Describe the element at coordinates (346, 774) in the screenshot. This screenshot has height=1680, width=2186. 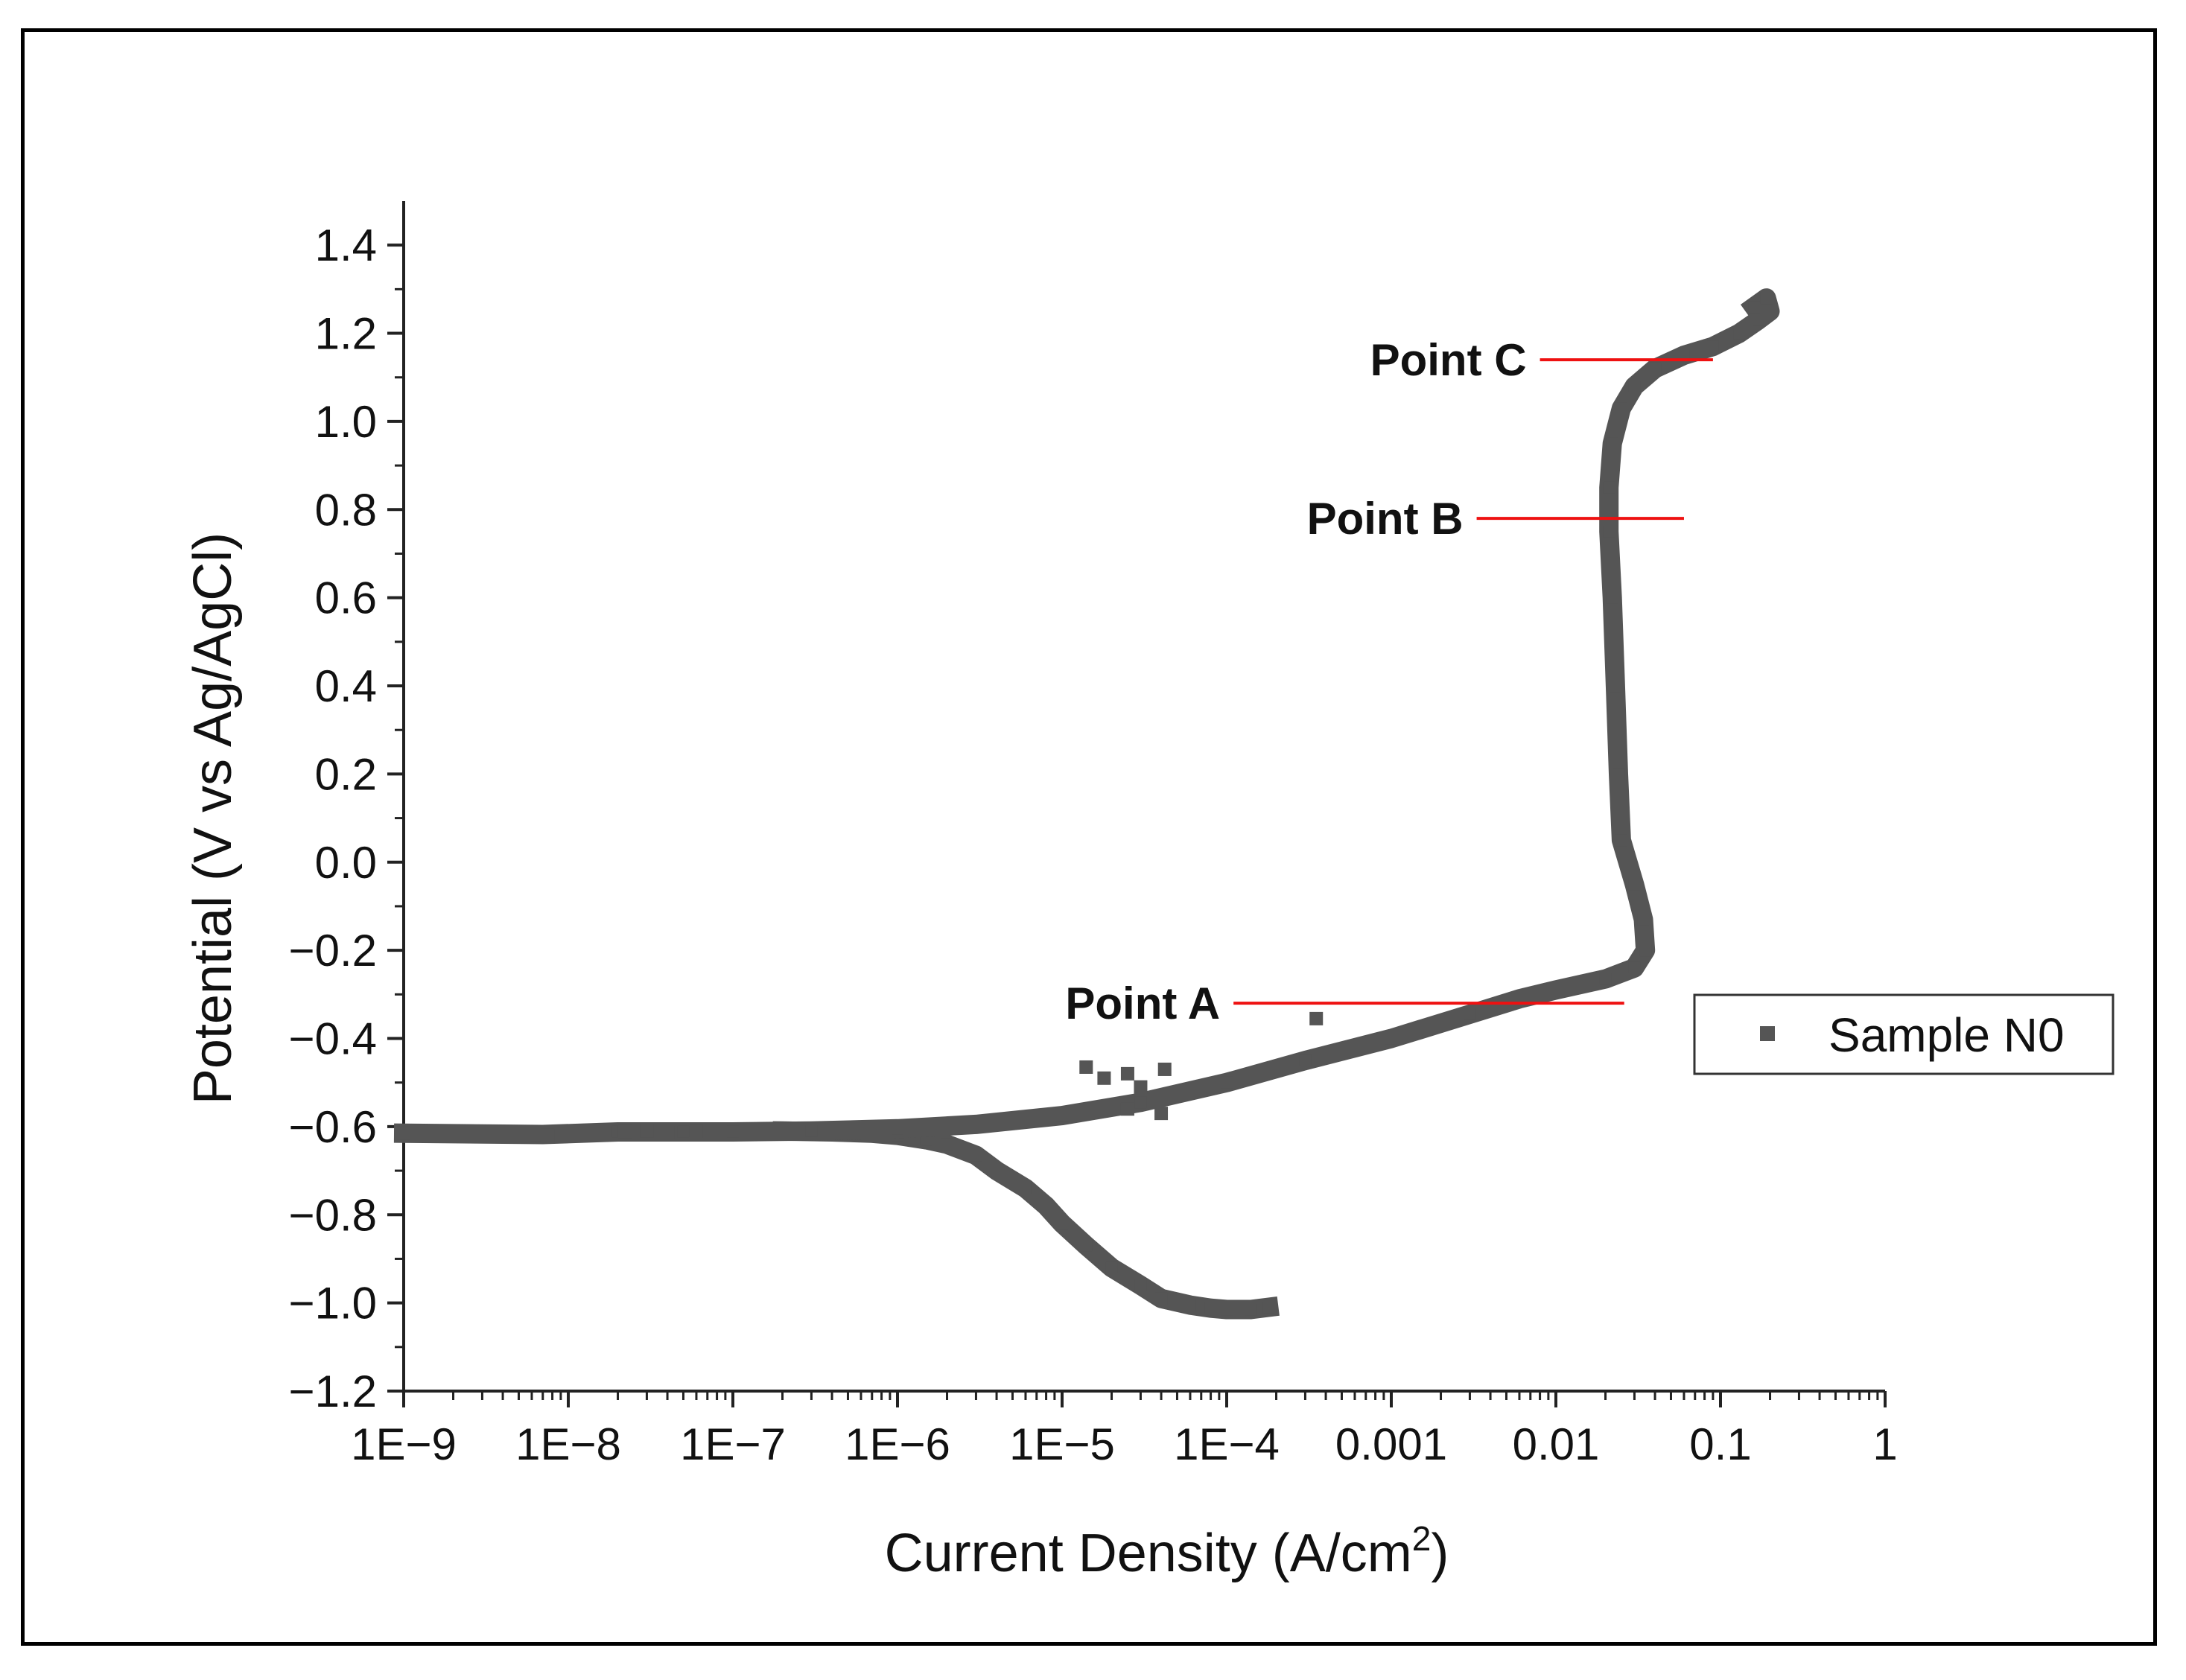
I see `y-tick-label: 0.2` at that location.